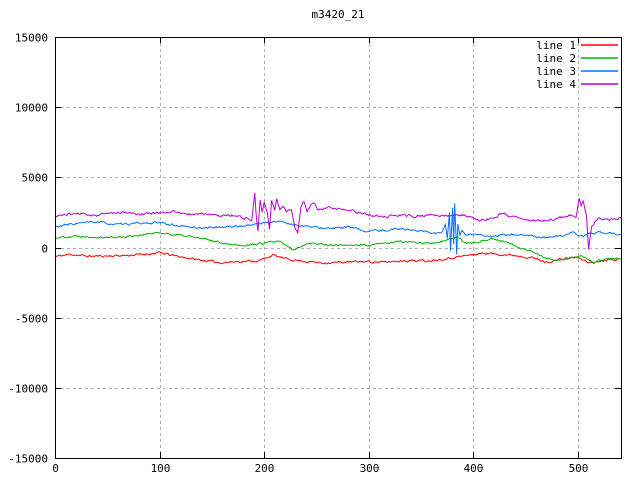 Image resolution: width=640 pixels, height=480 pixels. I want to click on legend-label: line 1, so click(556, 45).